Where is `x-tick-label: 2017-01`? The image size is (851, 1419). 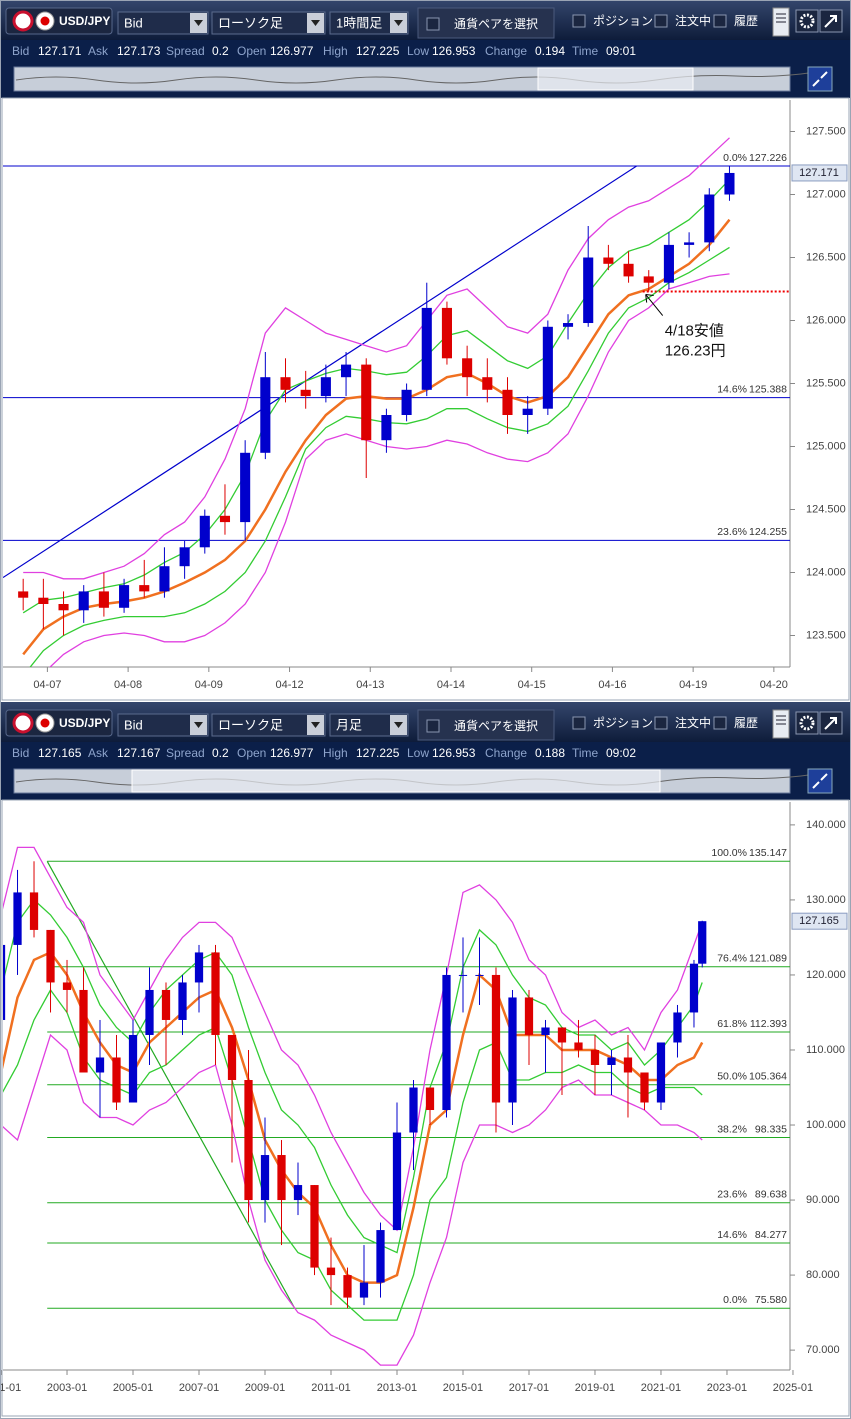 x-tick-label: 2017-01 is located at coordinates (529, 1388).